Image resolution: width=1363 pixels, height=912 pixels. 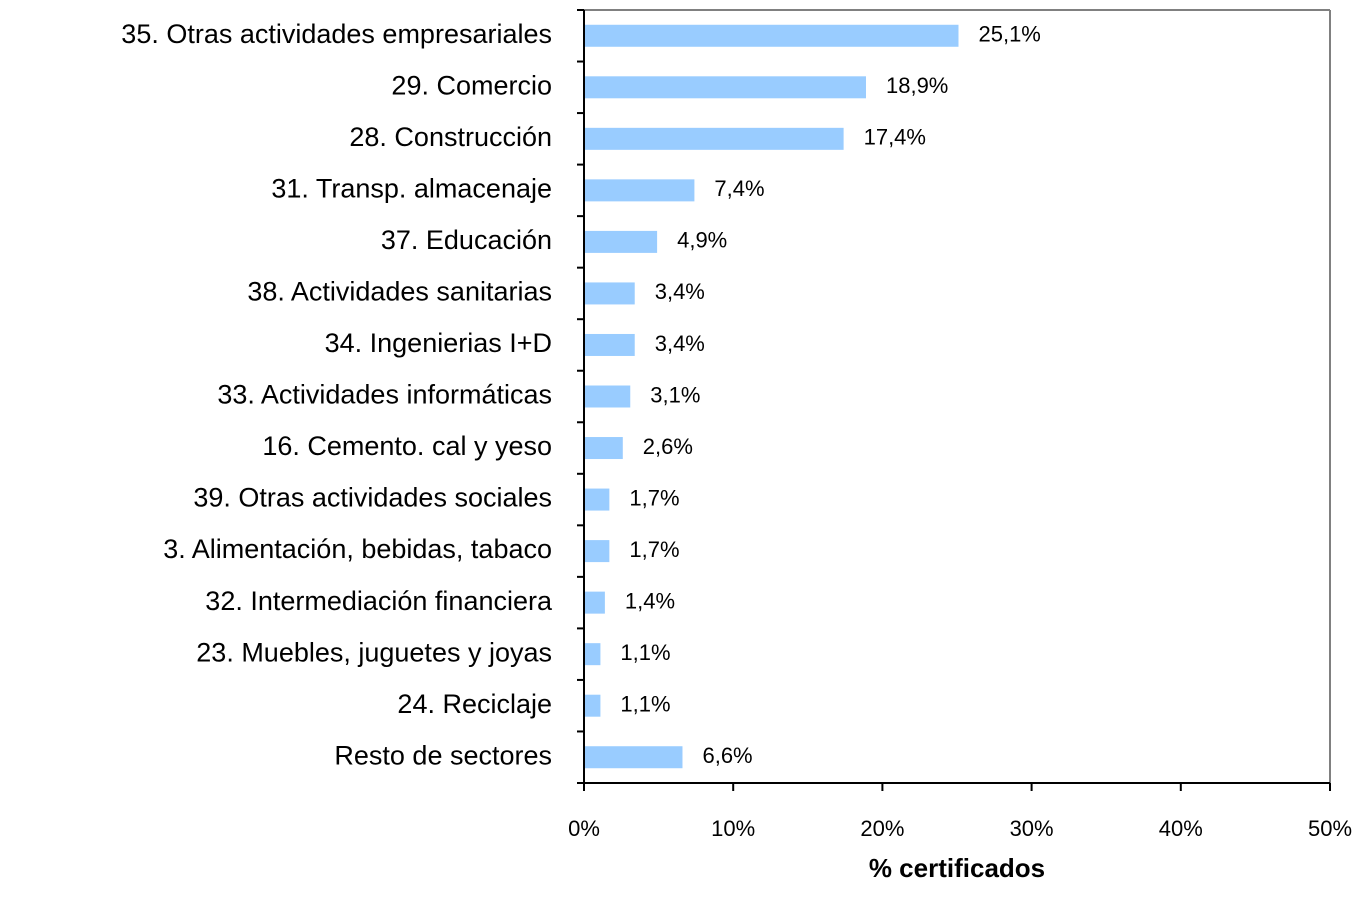 What do you see at coordinates (668, 446) in the screenshot?
I see `value-label: 2,6%` at bounding box center [668, 446].